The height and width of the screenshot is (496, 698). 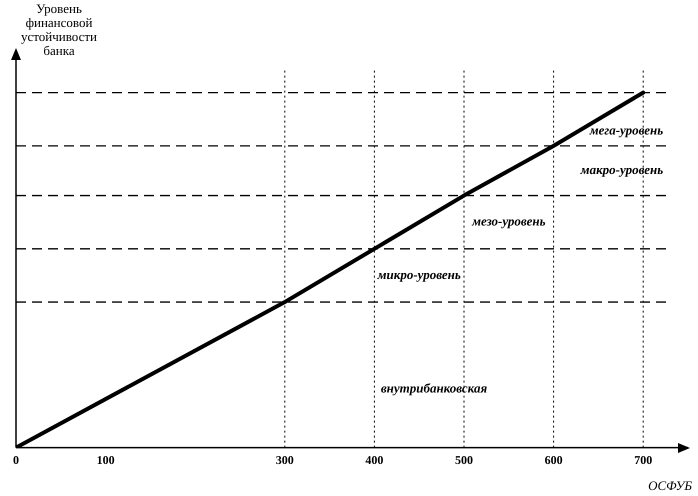 I want to click on x-tick-label: 500, so click(x=464, y=459).